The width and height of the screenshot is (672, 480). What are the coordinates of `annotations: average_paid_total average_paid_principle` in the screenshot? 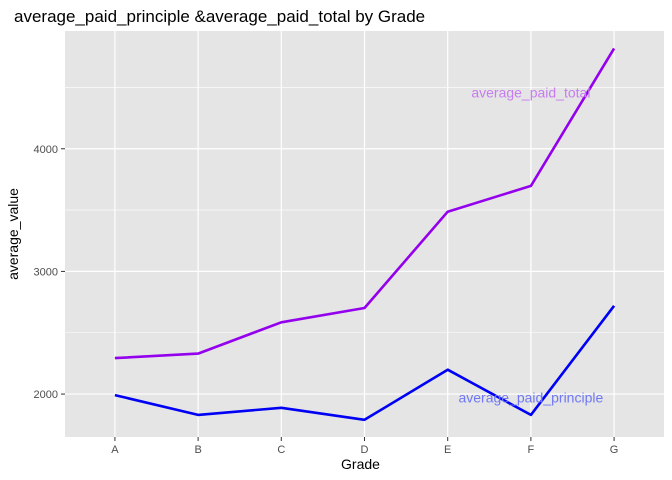 It's located at (530, 244).